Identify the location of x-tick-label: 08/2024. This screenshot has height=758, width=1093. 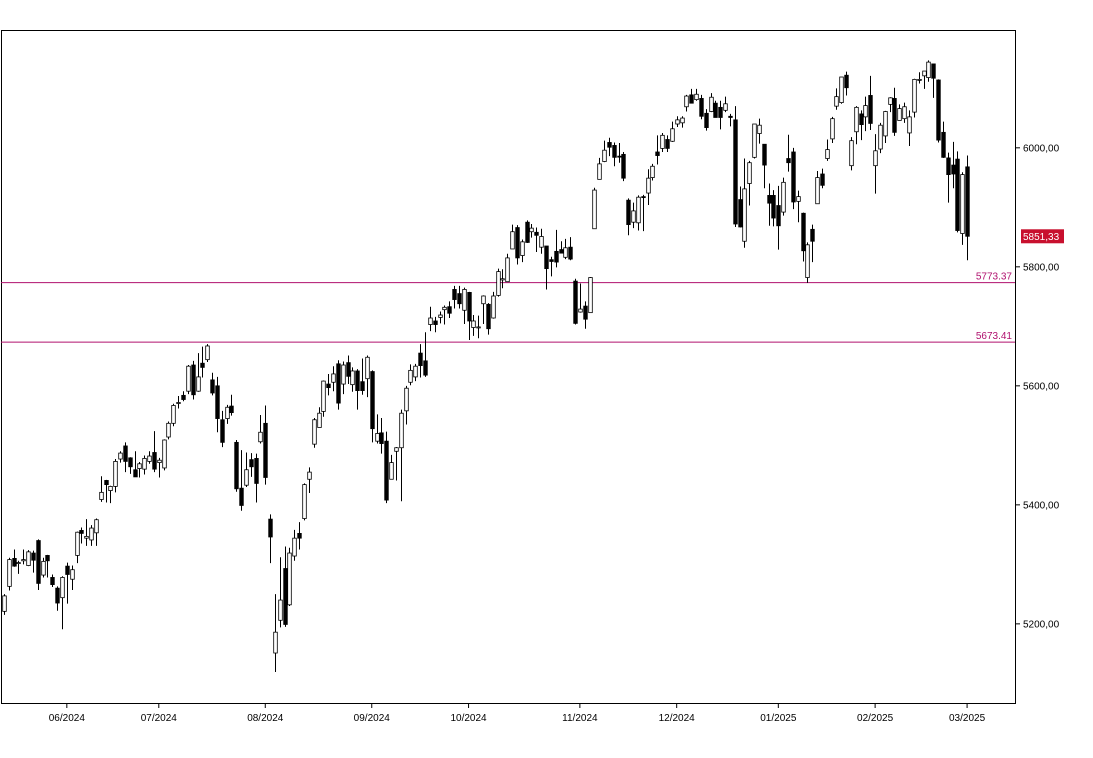
(265, 718).